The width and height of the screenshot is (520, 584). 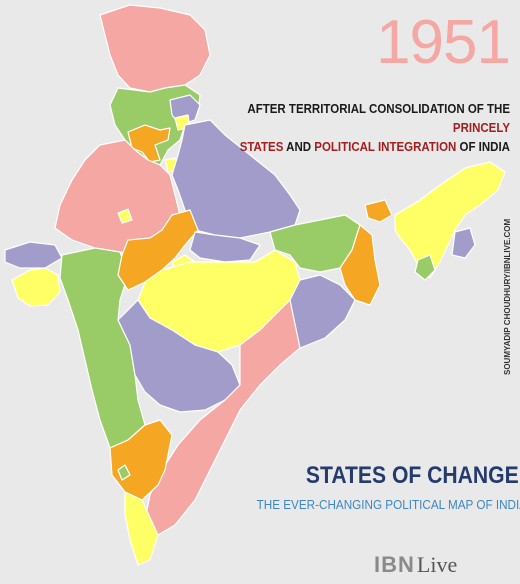 What do you see at coordinates (378, 211) in the screenshot?
I see `region-north-bengal` at bounding box center [378, 211].